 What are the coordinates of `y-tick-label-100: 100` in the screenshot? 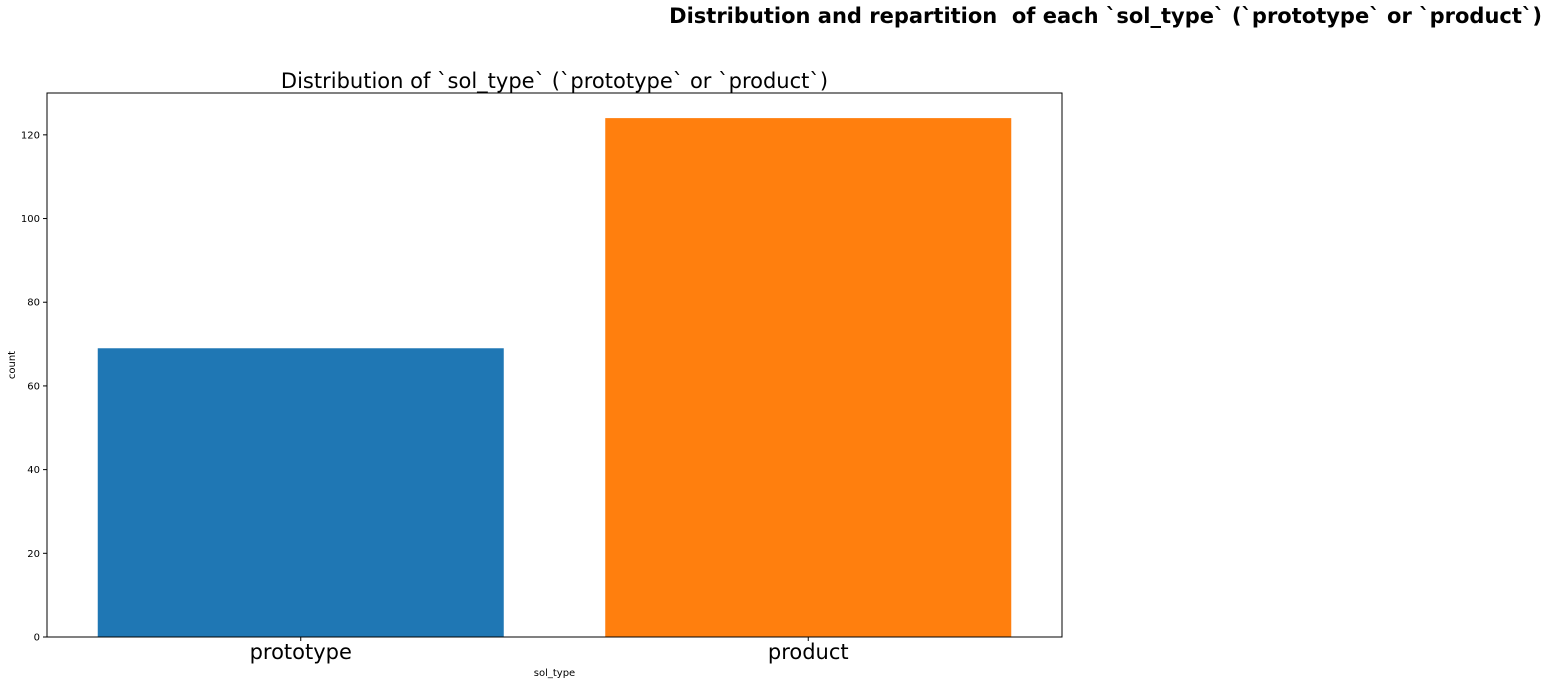 It's located at (30, 219).